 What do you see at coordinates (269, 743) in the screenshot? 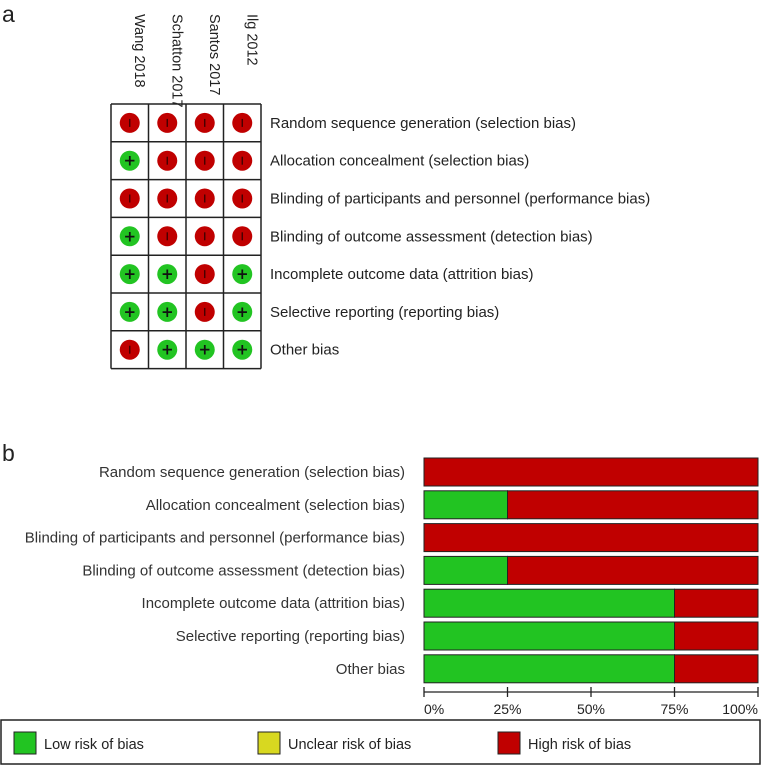
I see `legend-swatch-unclear` at bounding box center [269, 743].